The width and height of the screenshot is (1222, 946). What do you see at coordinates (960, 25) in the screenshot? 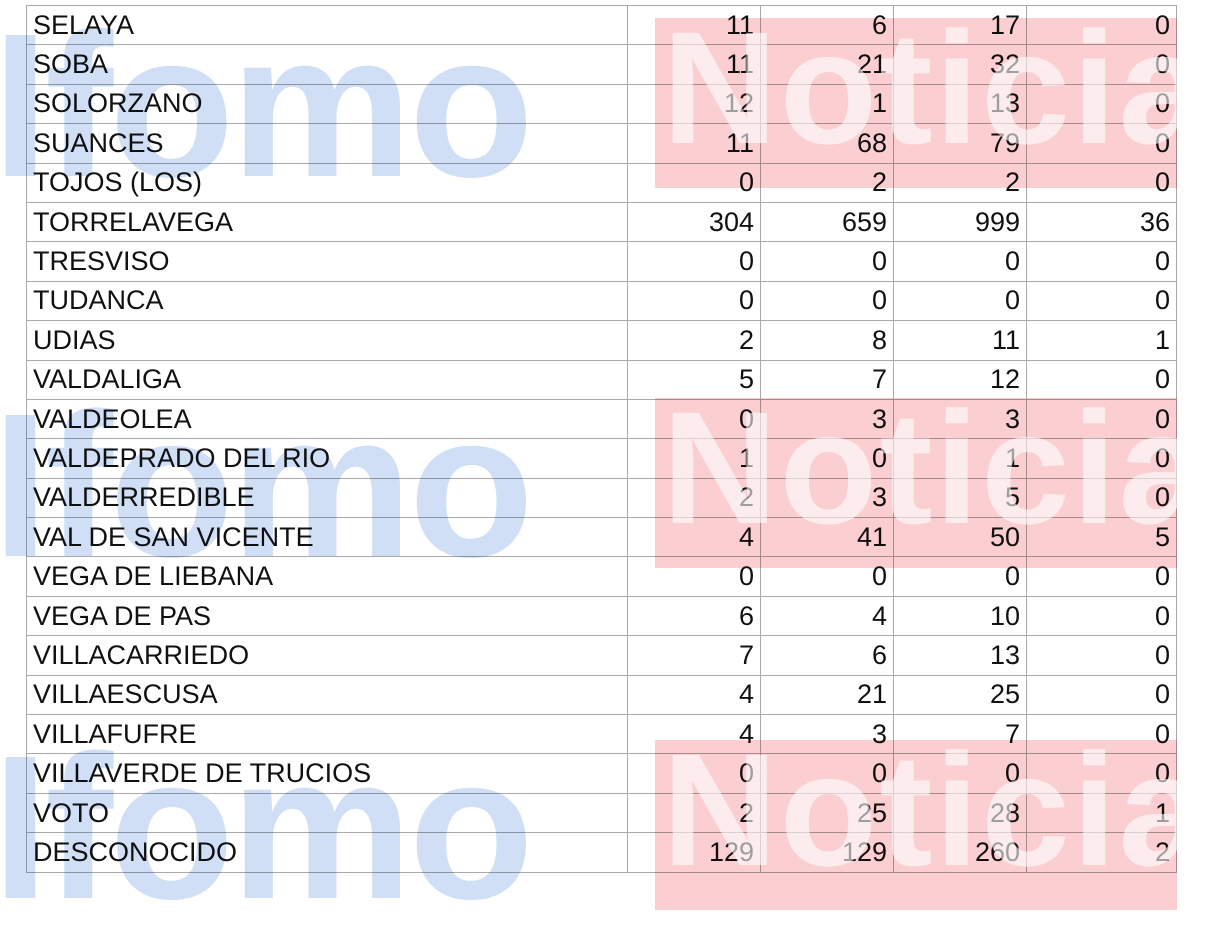
I see `value-cell: 17` at bounding box center [960, 25].